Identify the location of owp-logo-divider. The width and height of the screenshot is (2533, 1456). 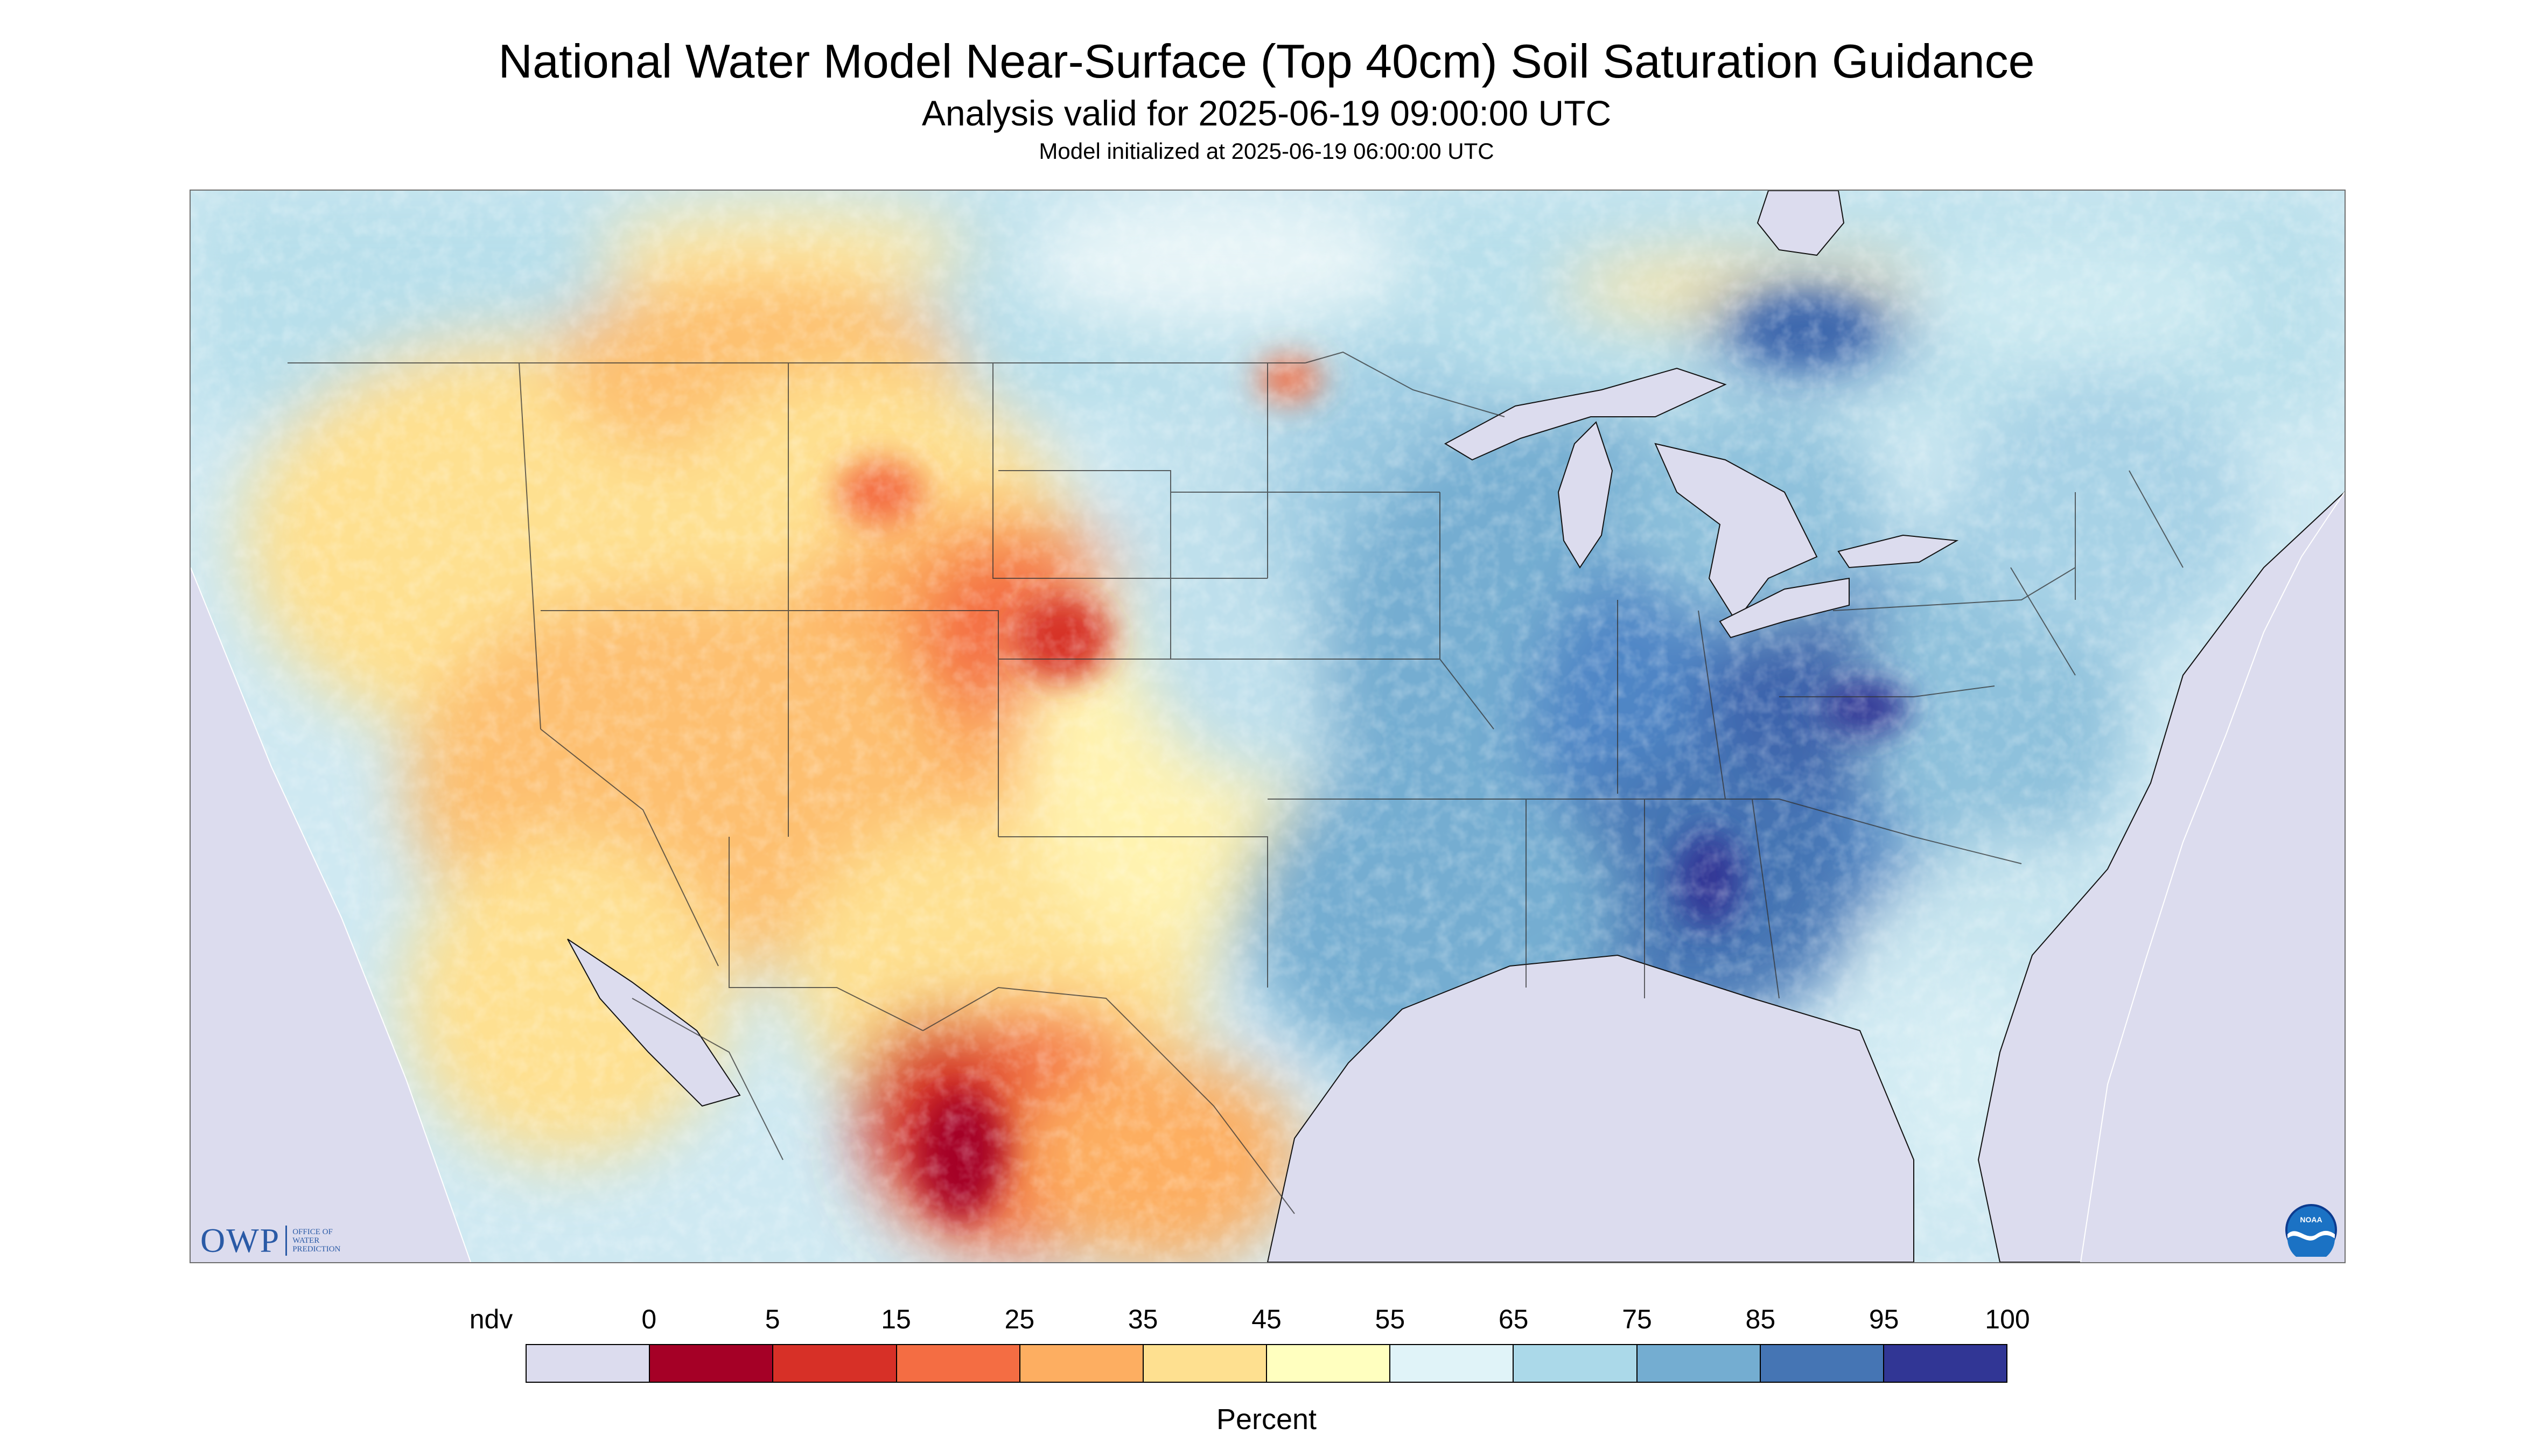
(286, 1241).